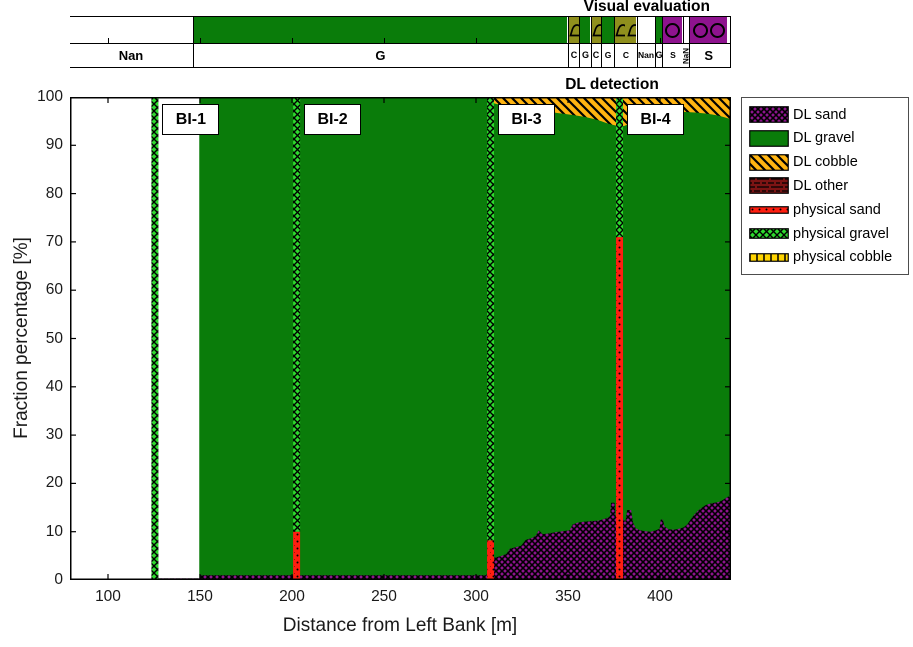 The height and width of the screenshot is (647, 913). Describe the element at coordinates (333, 119) in the screenshot. I see `bi-label-bi-2: BI-2` at that location.